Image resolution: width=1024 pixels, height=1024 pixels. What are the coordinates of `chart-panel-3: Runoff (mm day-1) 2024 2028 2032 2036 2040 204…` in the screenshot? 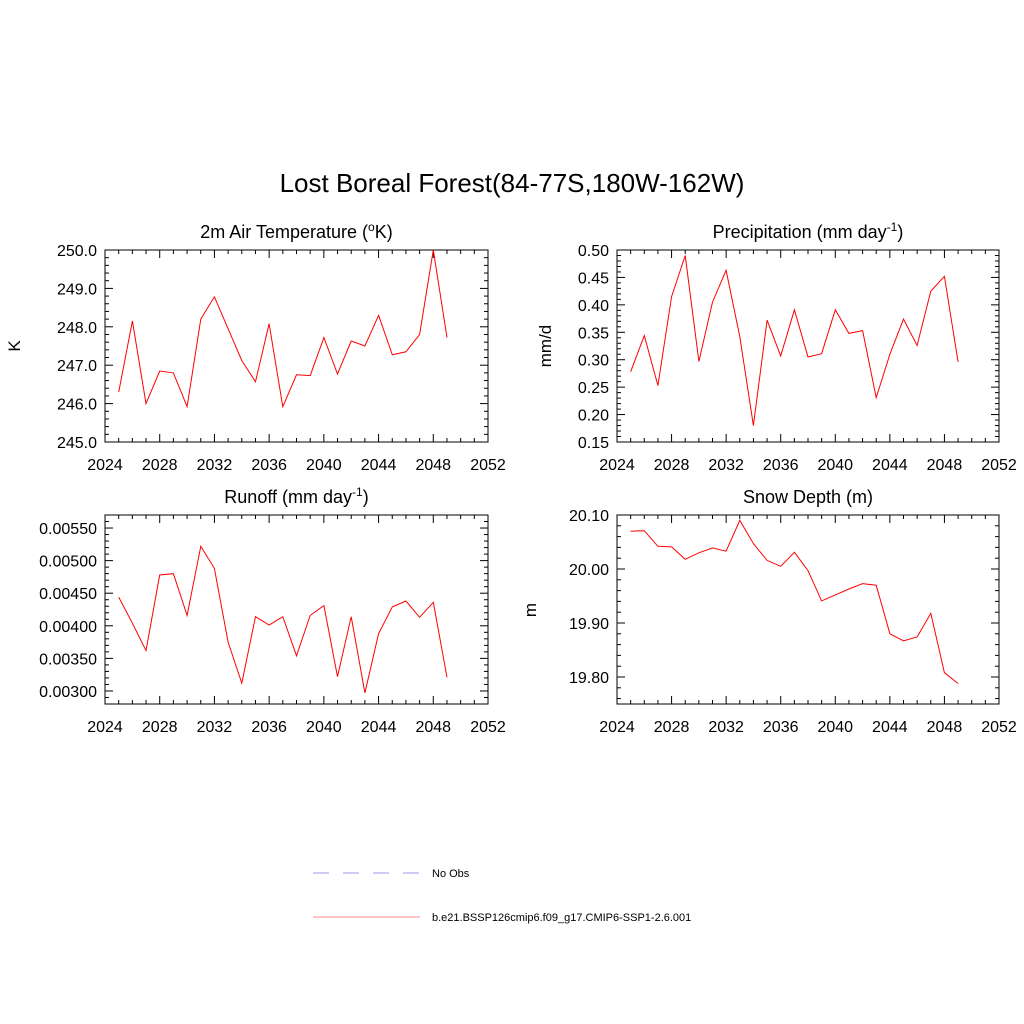 It's located at (272, 610).